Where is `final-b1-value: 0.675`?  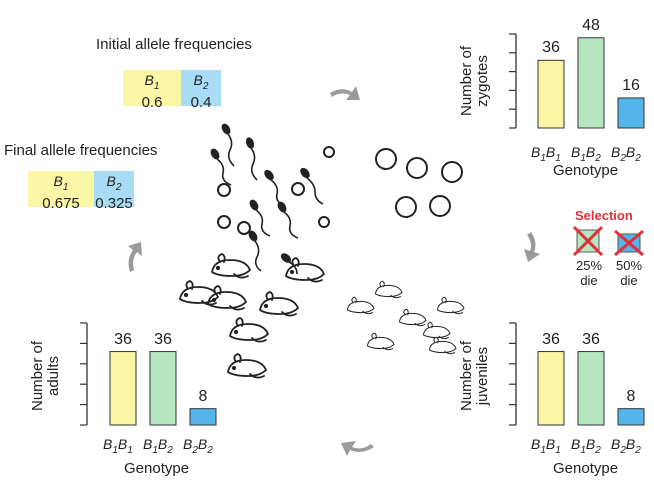 final-b1-value: 0.675 is located at coordinates (61, 203).